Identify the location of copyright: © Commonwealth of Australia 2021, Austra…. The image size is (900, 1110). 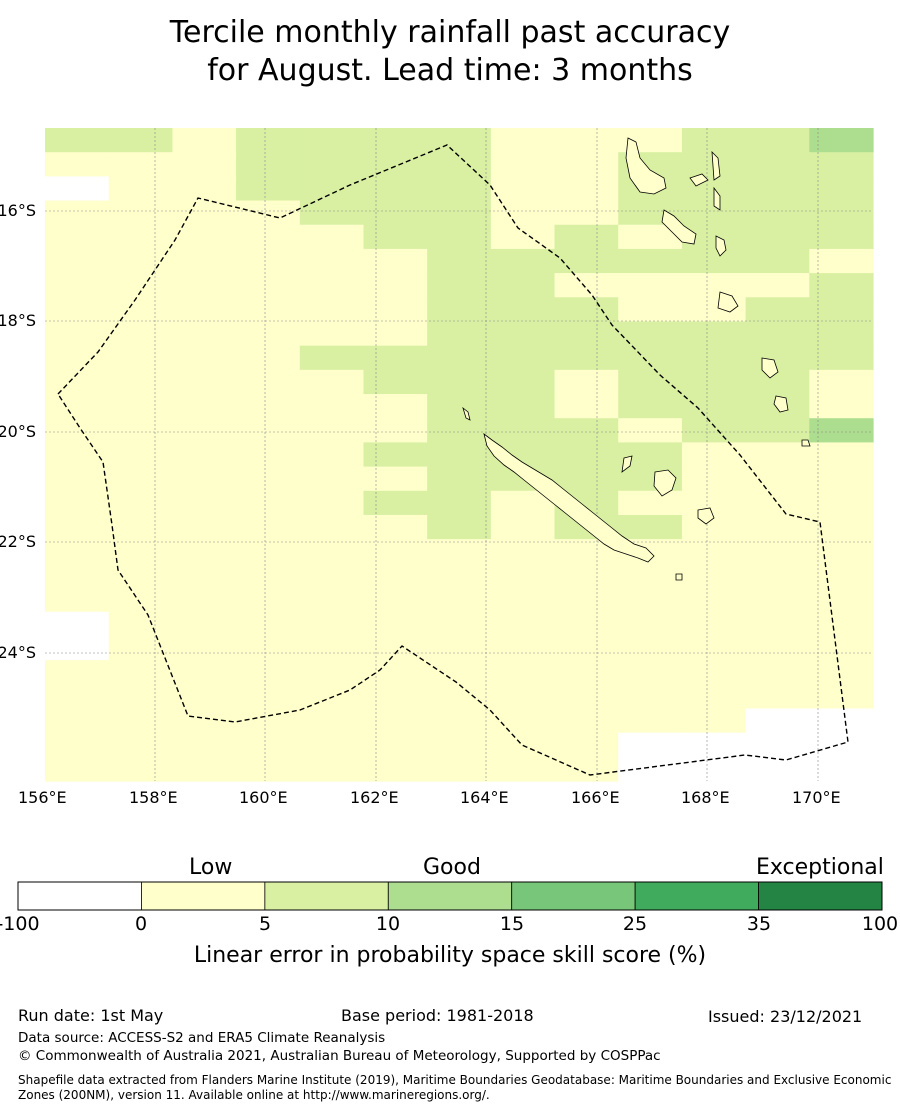
(339, 1056).